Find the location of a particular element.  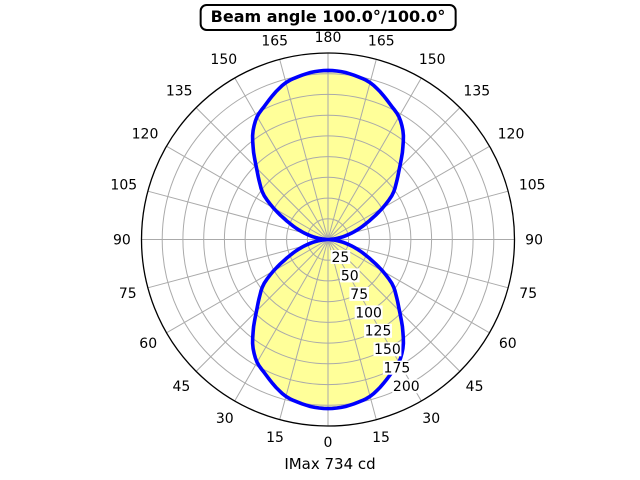

radial-tick-label: 175 is located at coordinates (397, 369).